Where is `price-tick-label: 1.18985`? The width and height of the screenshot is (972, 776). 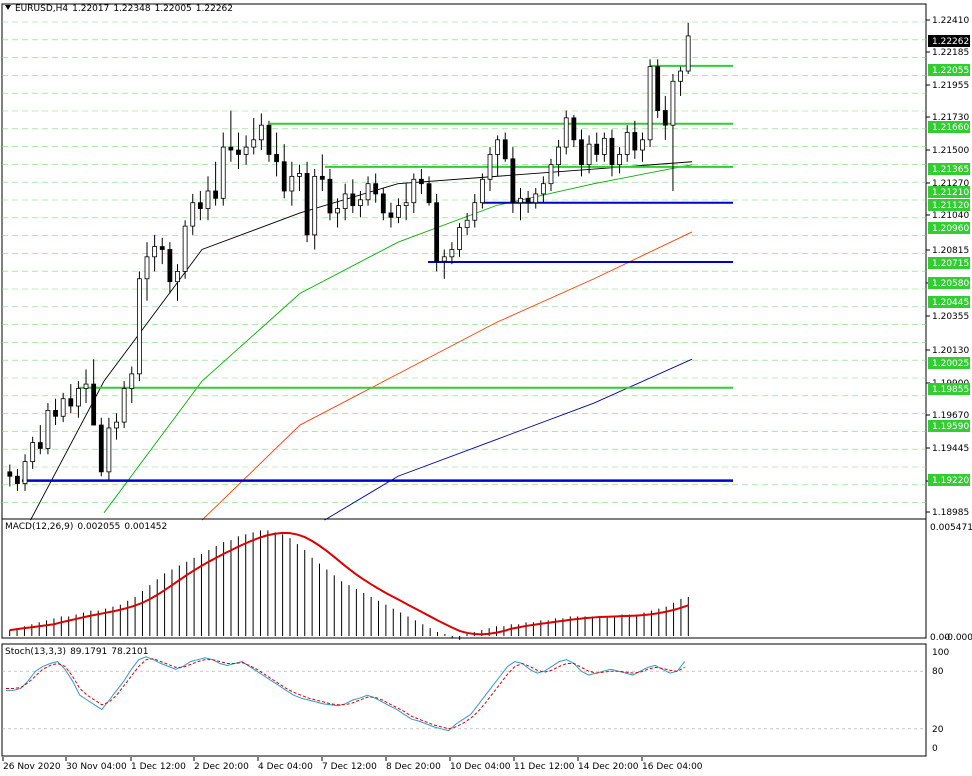
price-tick-label: 1.18985 is located at coordinates (950, 513).